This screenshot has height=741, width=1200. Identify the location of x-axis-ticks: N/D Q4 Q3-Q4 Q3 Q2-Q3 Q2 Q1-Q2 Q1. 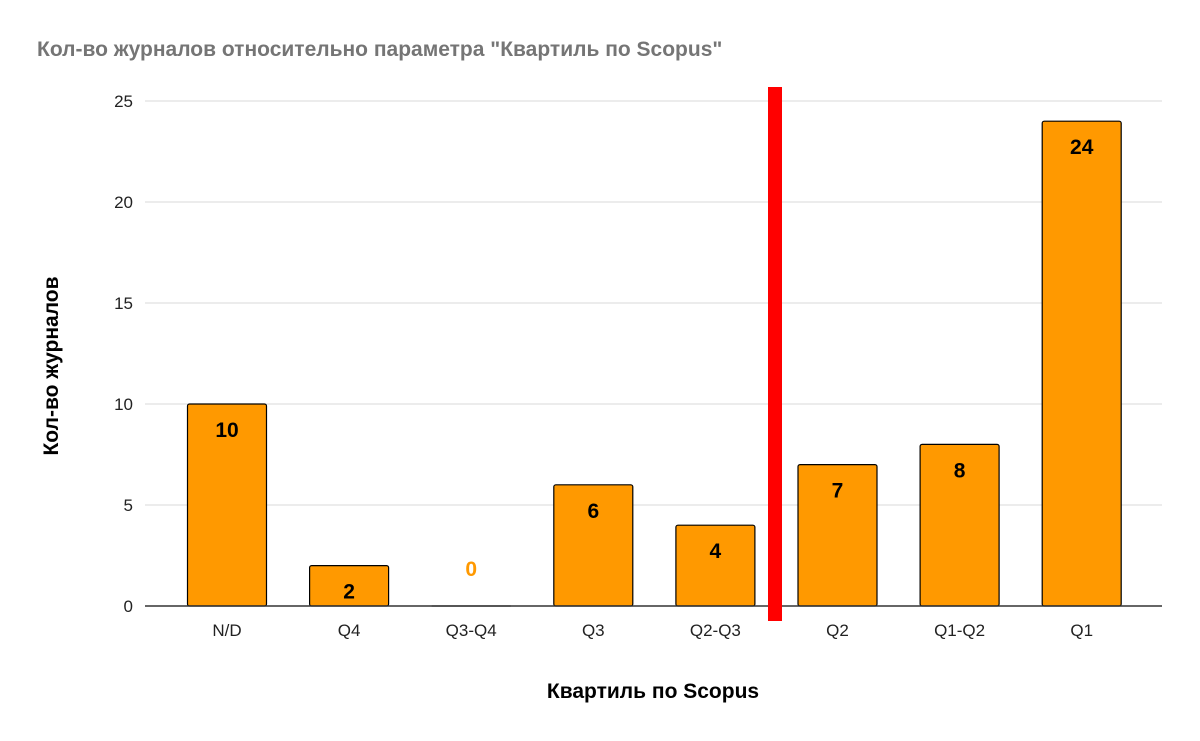
(652, 630).